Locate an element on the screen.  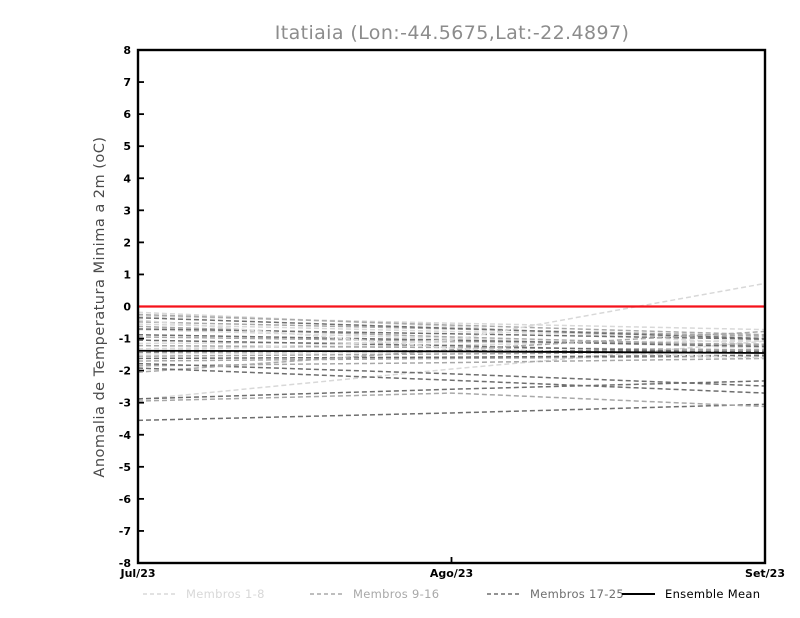
y-tick-label: 1 is located at coordinates (127, 274).